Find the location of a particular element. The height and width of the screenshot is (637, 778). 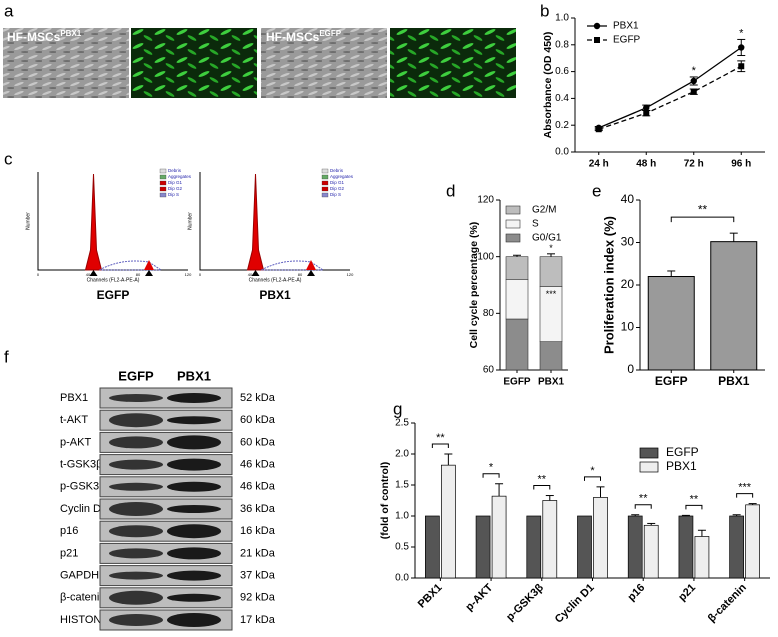

y-tick-label: 0.6 is located at coordinates (562, 71).